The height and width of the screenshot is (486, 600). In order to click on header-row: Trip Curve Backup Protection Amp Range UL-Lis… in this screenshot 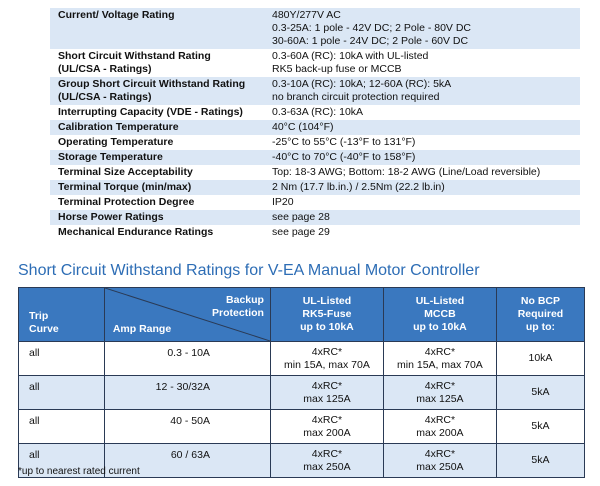, I will do `click(302, 314)`.